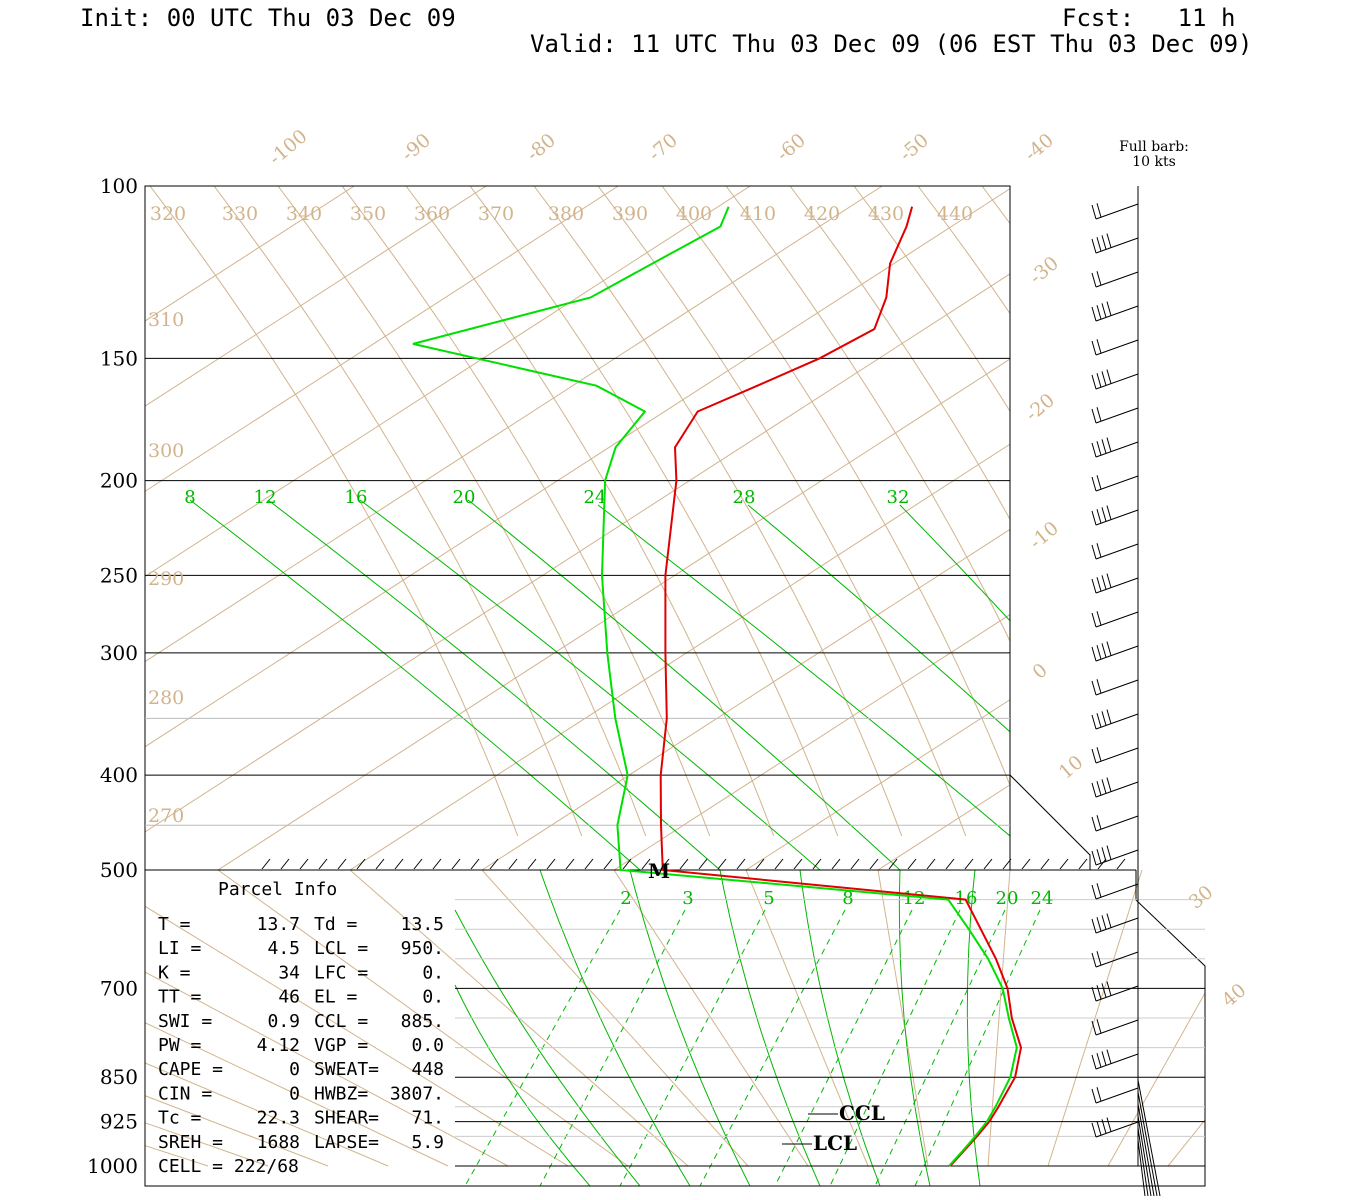  I want to click on pressure-label-500: 500, so click(119, 870).